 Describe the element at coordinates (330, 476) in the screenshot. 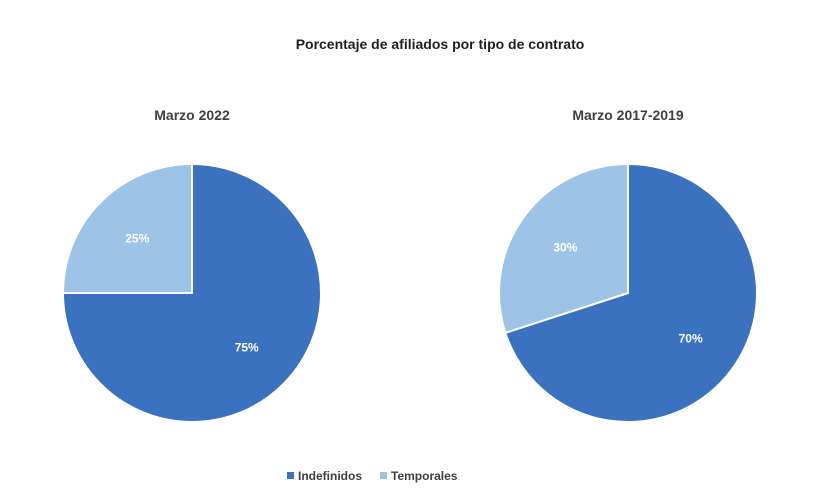

I see `legend-label-indefinidos: Indefinidos` at that location.